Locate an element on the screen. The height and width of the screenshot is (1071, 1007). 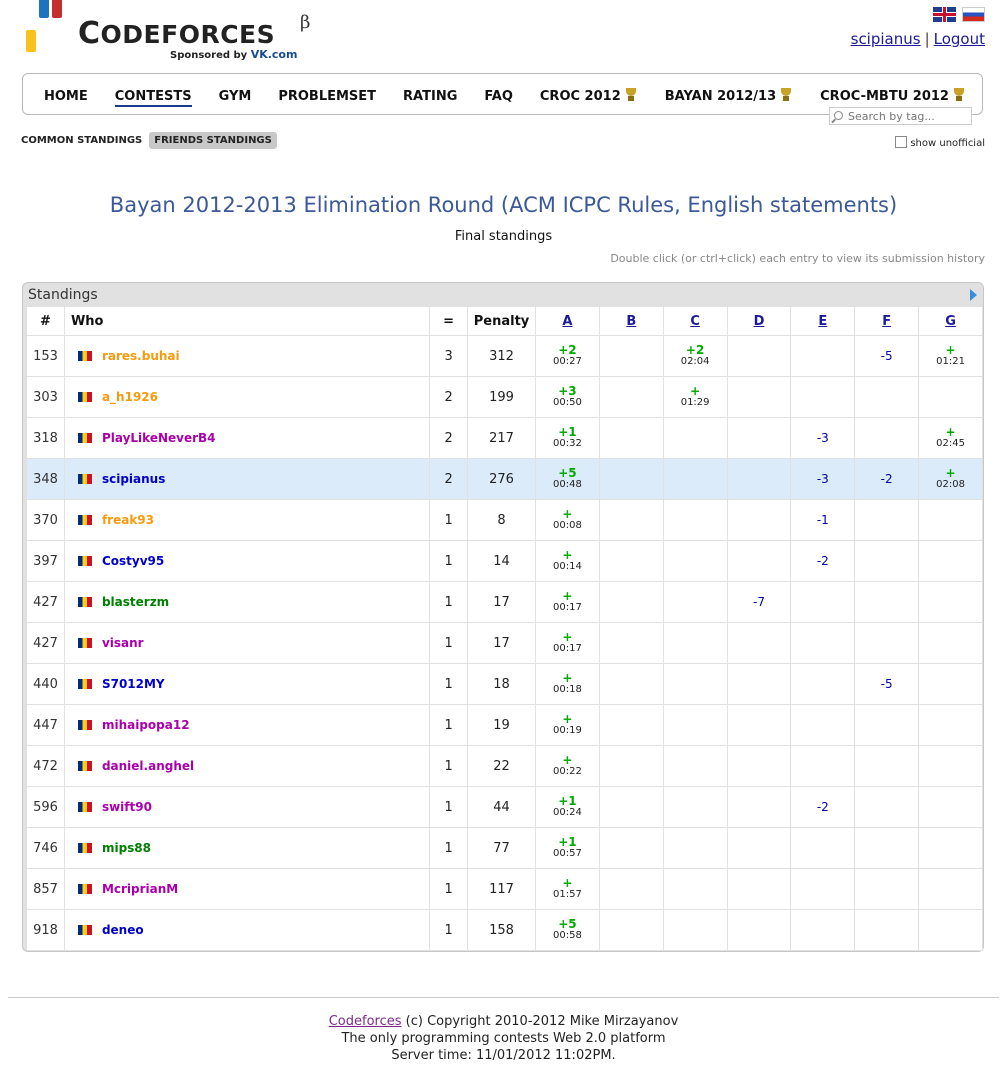
problem-cell-a: +1 00:57 is located at coordinates (567, 848).